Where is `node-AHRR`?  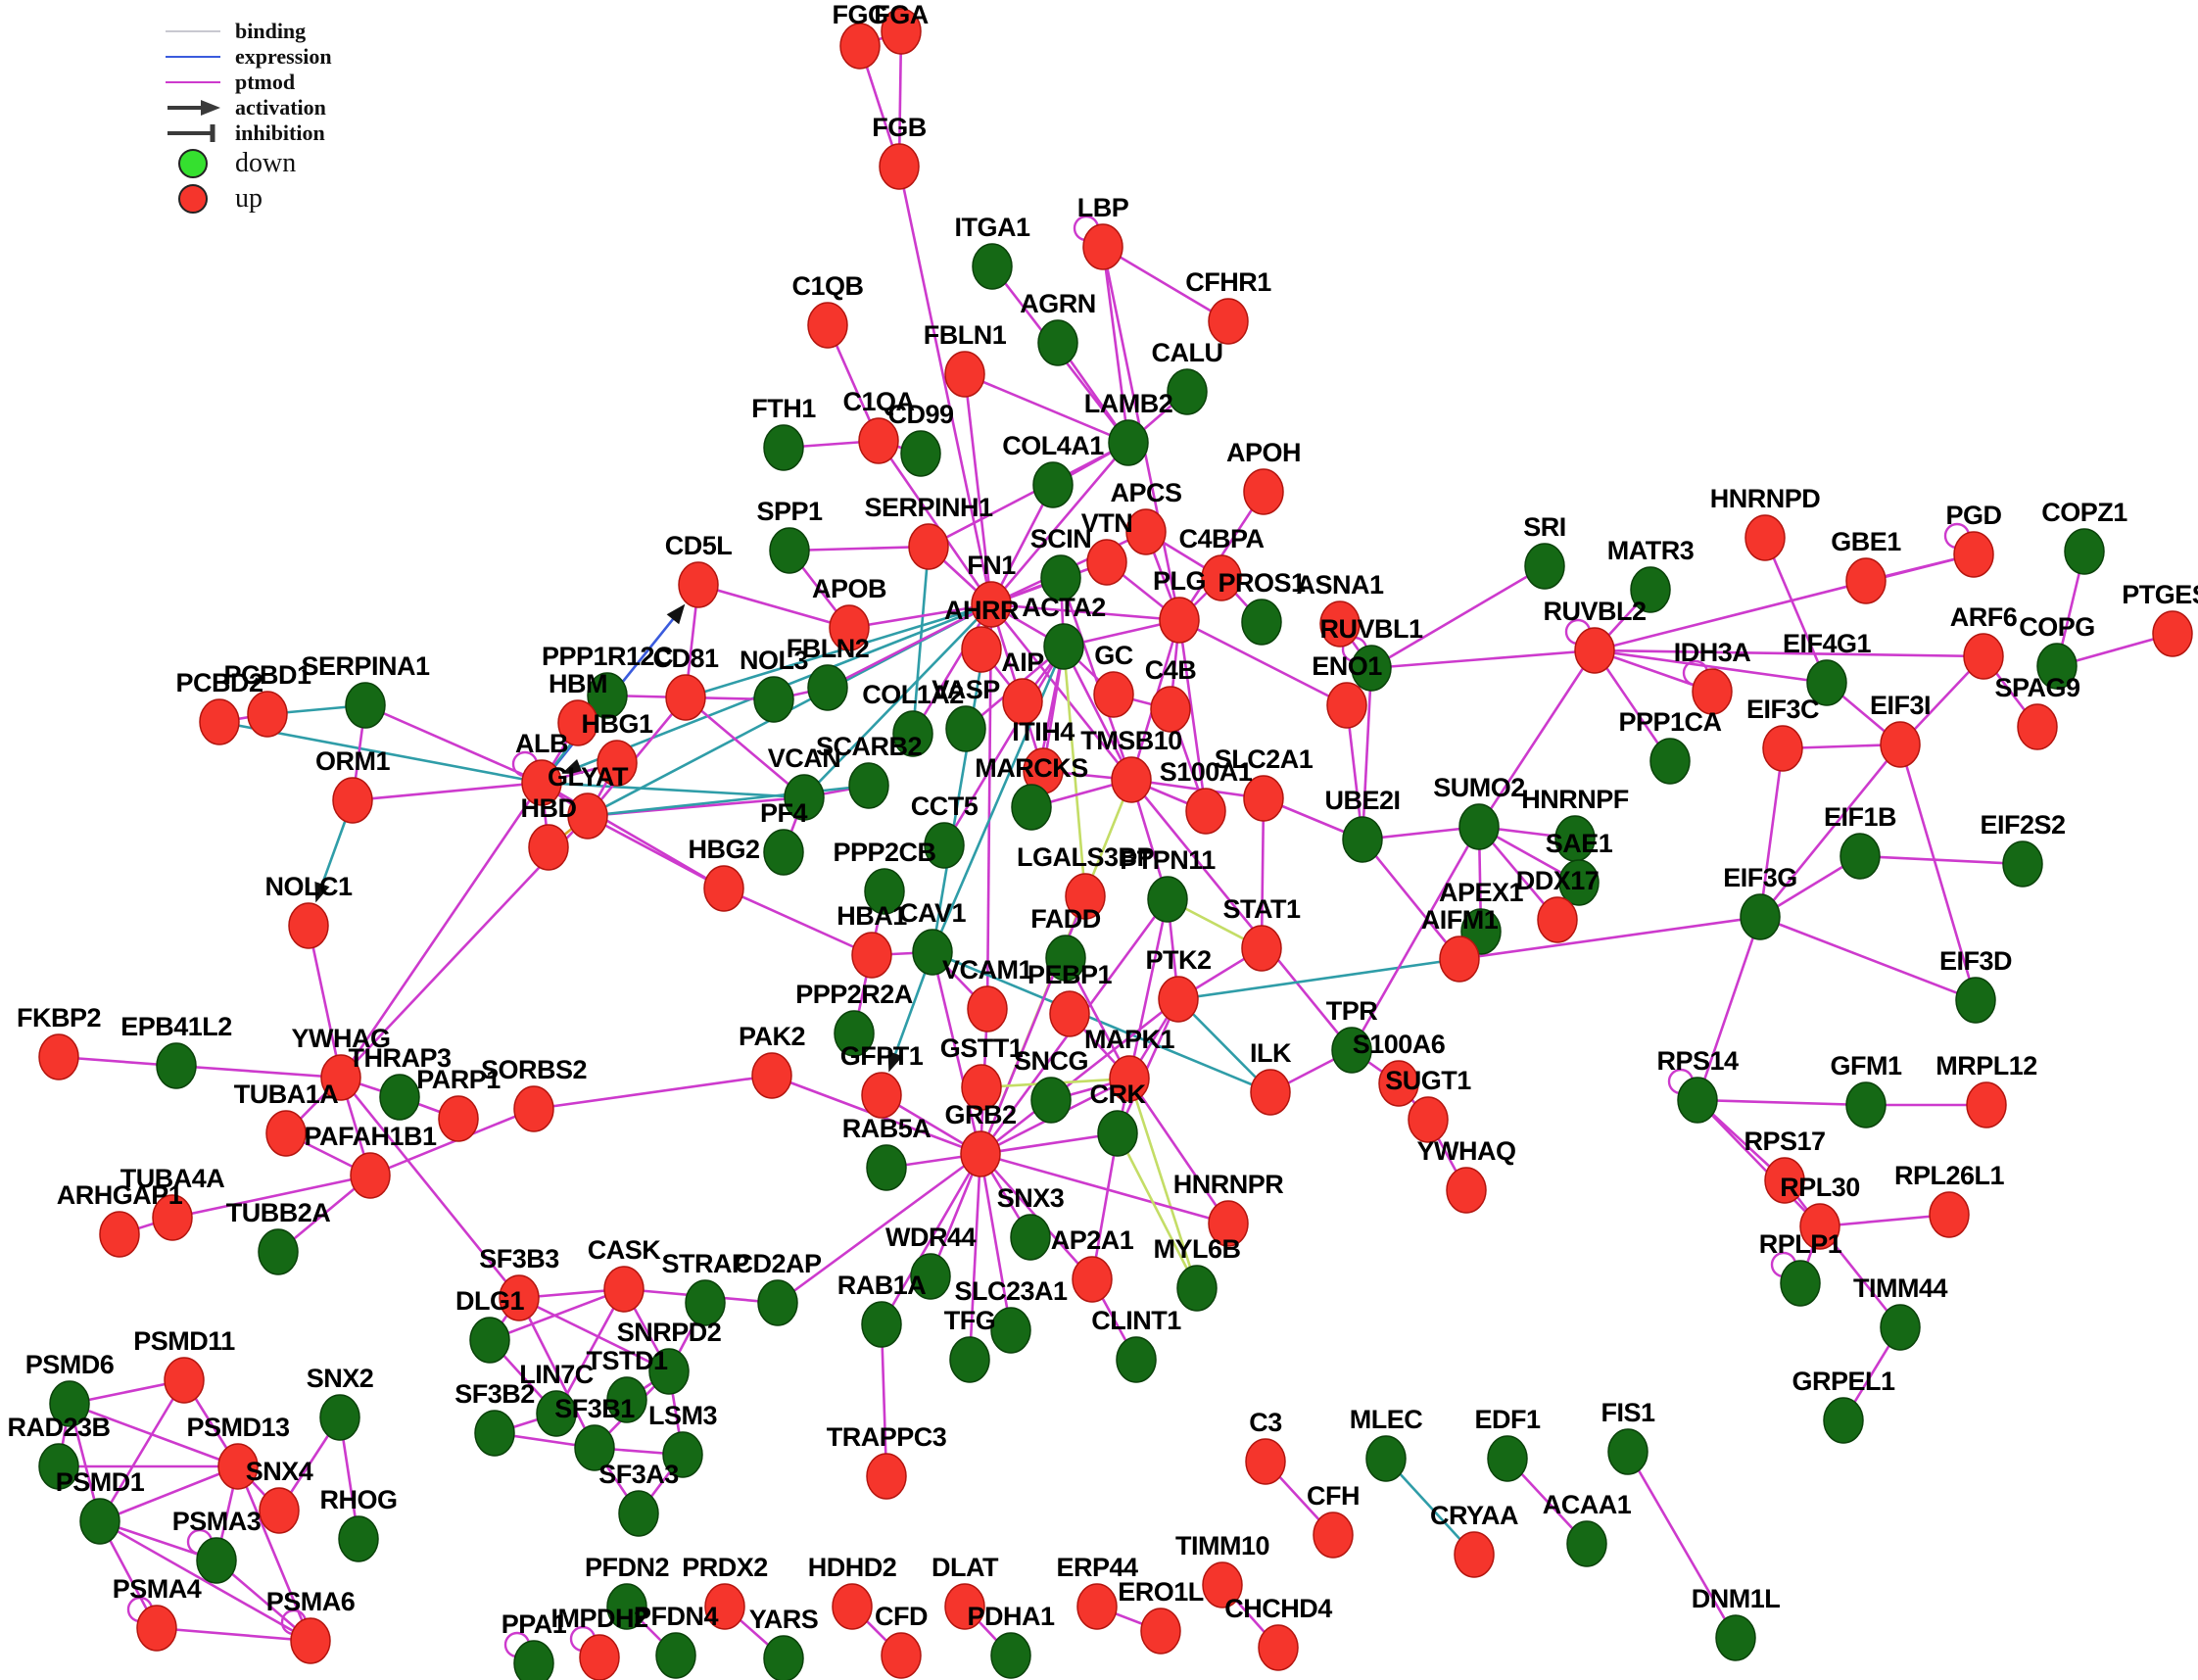 node-AHRR is located at coordinates (981, 649).